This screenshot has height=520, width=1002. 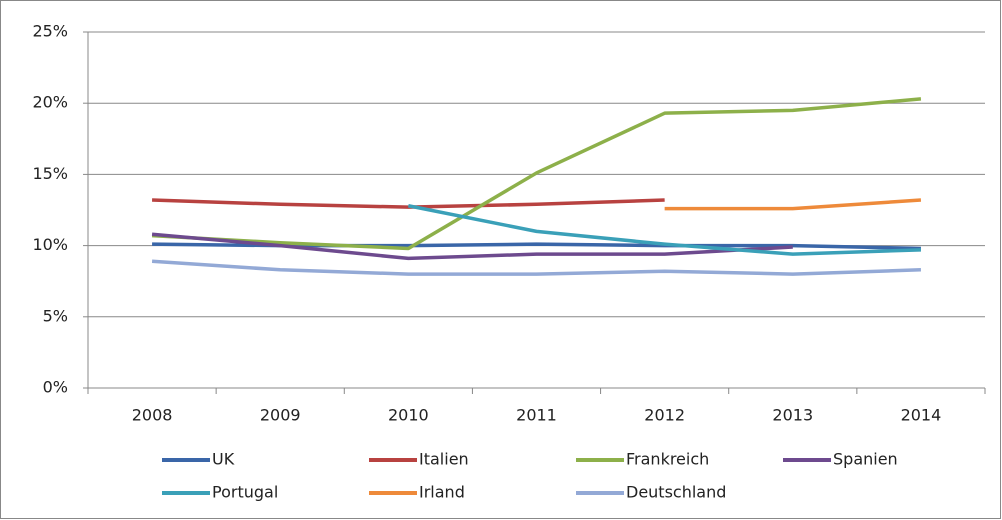 I want to click on legend-label: UK, so click(x=223, y=459).